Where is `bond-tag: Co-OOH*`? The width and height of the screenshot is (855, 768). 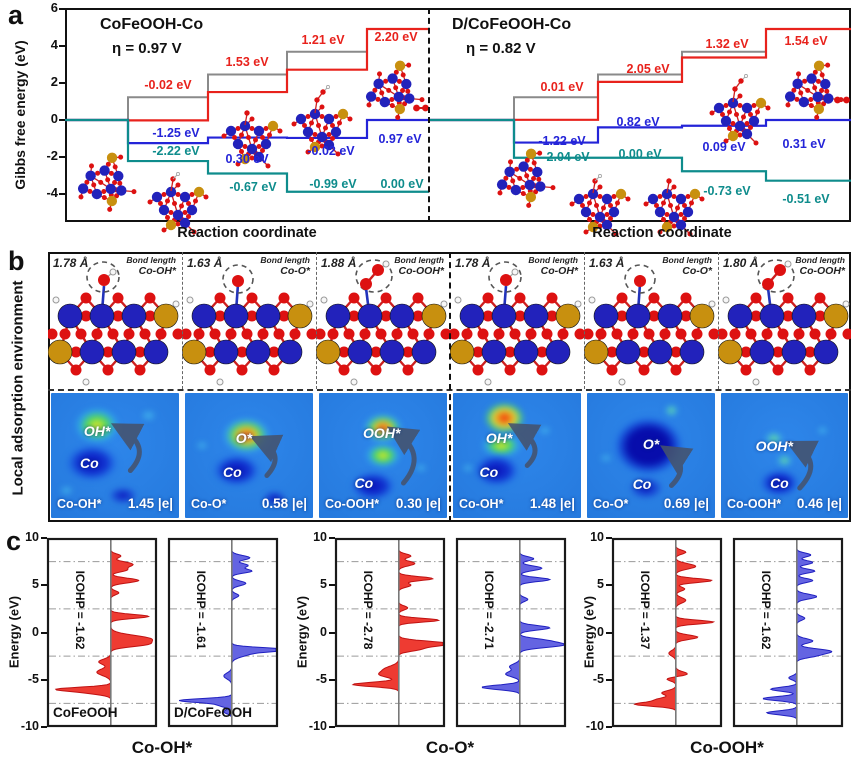
bond-tag: Co-OOH* is located at coordinates (352, 504).